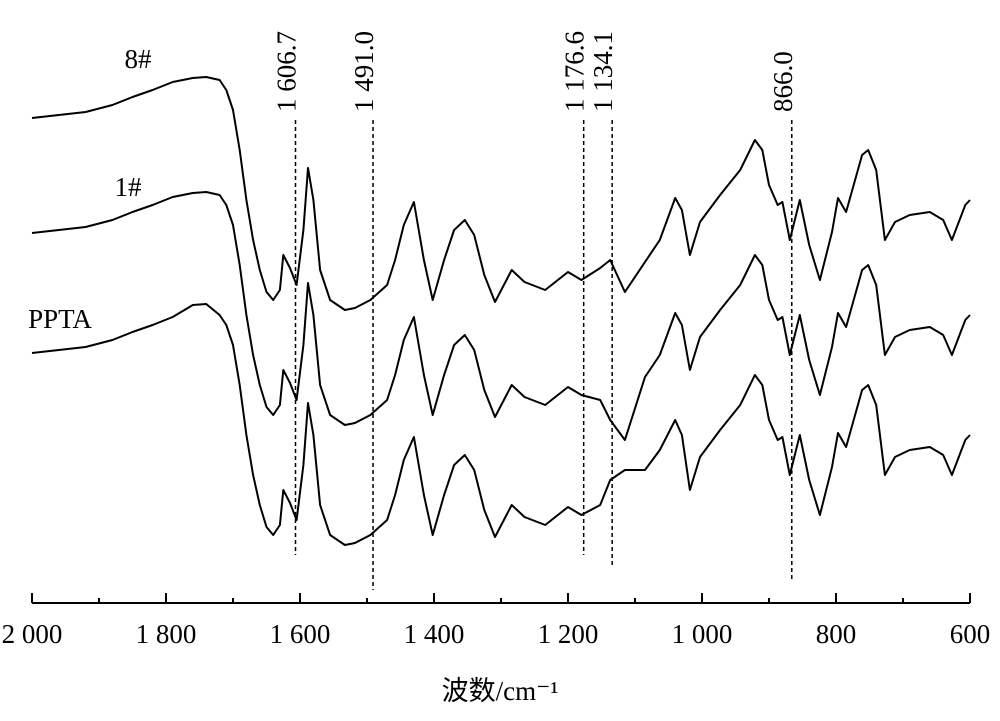  What do you see at coordinates (139, 59) in the screenshot?
I see `series-label: 8#` at bounding box center [139, 59].